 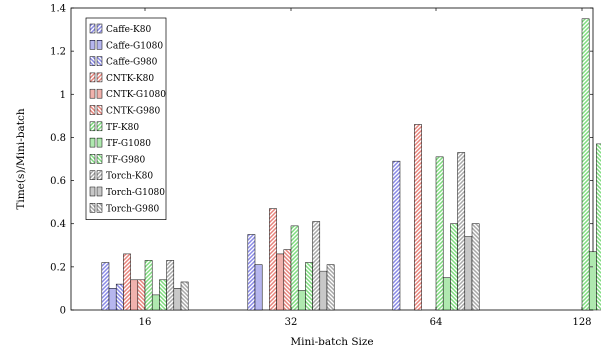 I want to click on legend-label: Caffe-G980, so click(x=132, y=63).